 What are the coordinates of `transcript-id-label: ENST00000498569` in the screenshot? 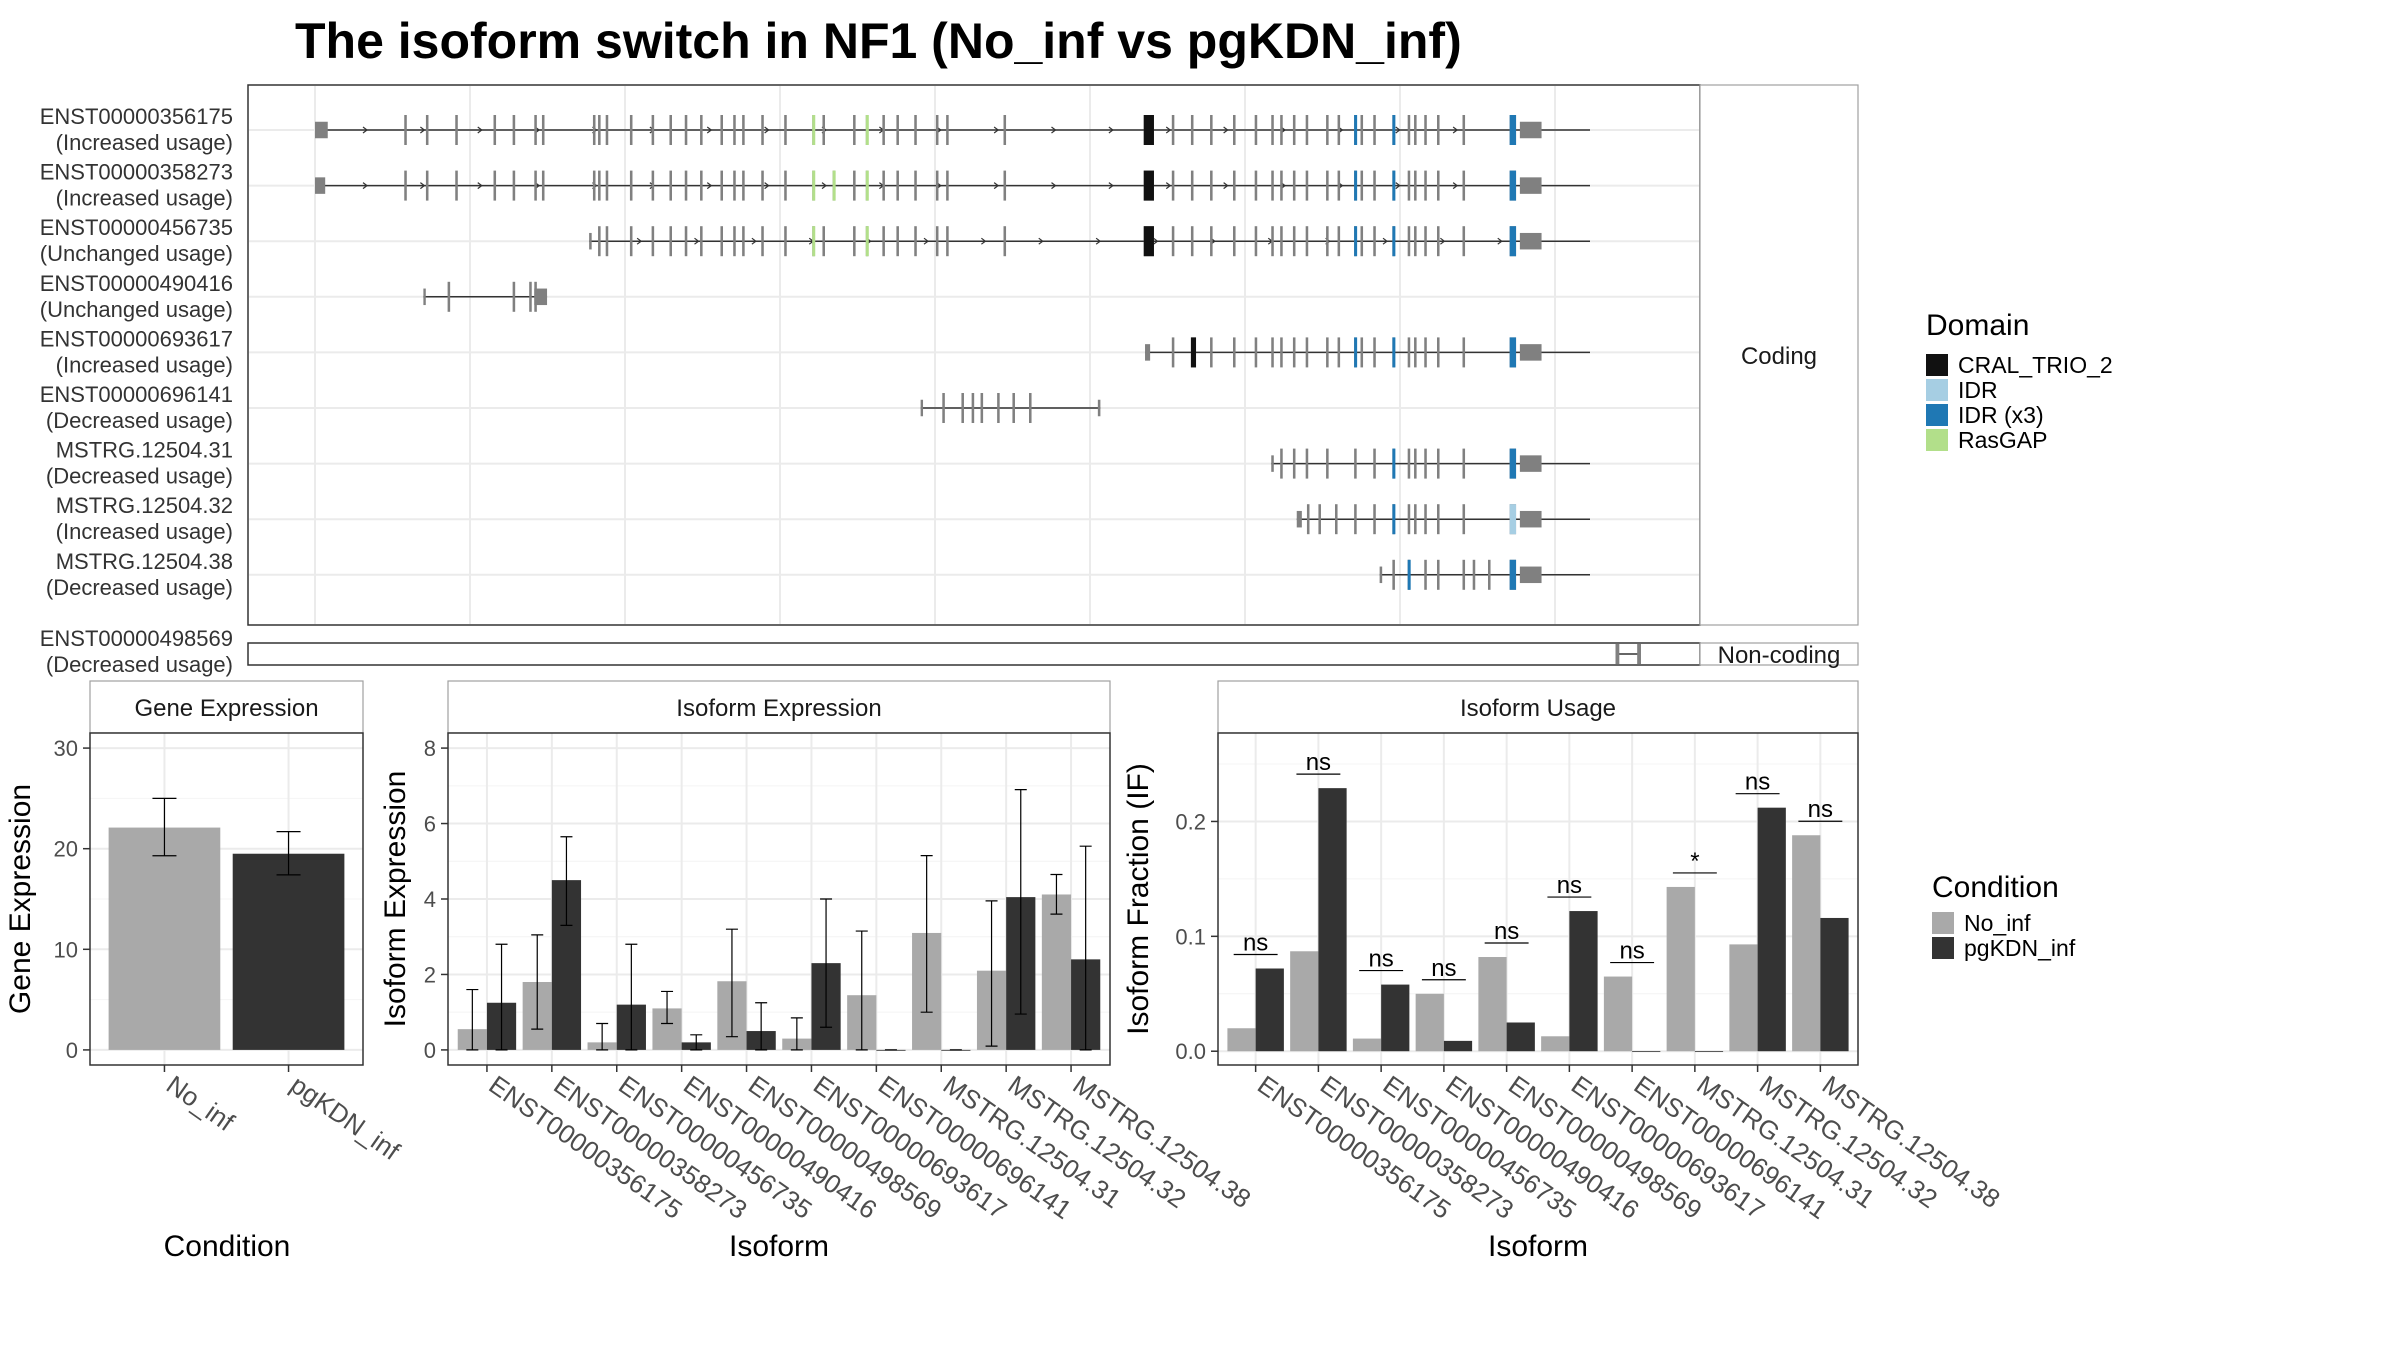 It's located at (136, 638).